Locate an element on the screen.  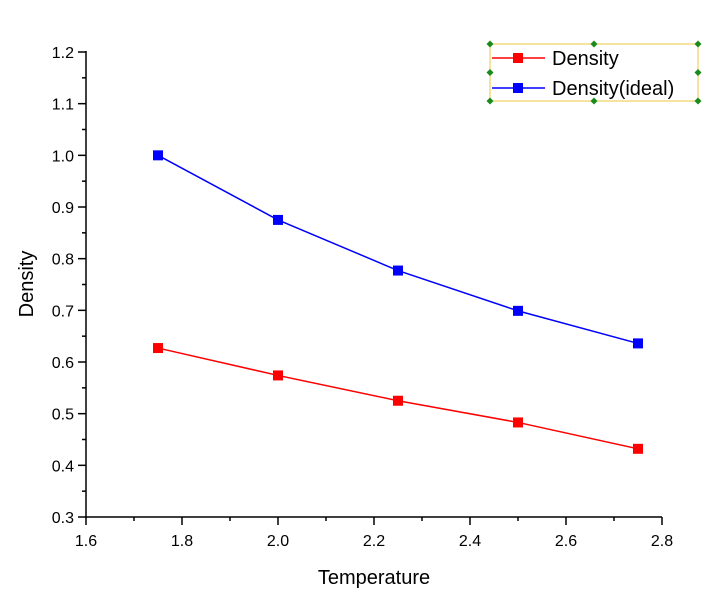
y-tick-label: 0.7 is located at coordinates (63, 311).